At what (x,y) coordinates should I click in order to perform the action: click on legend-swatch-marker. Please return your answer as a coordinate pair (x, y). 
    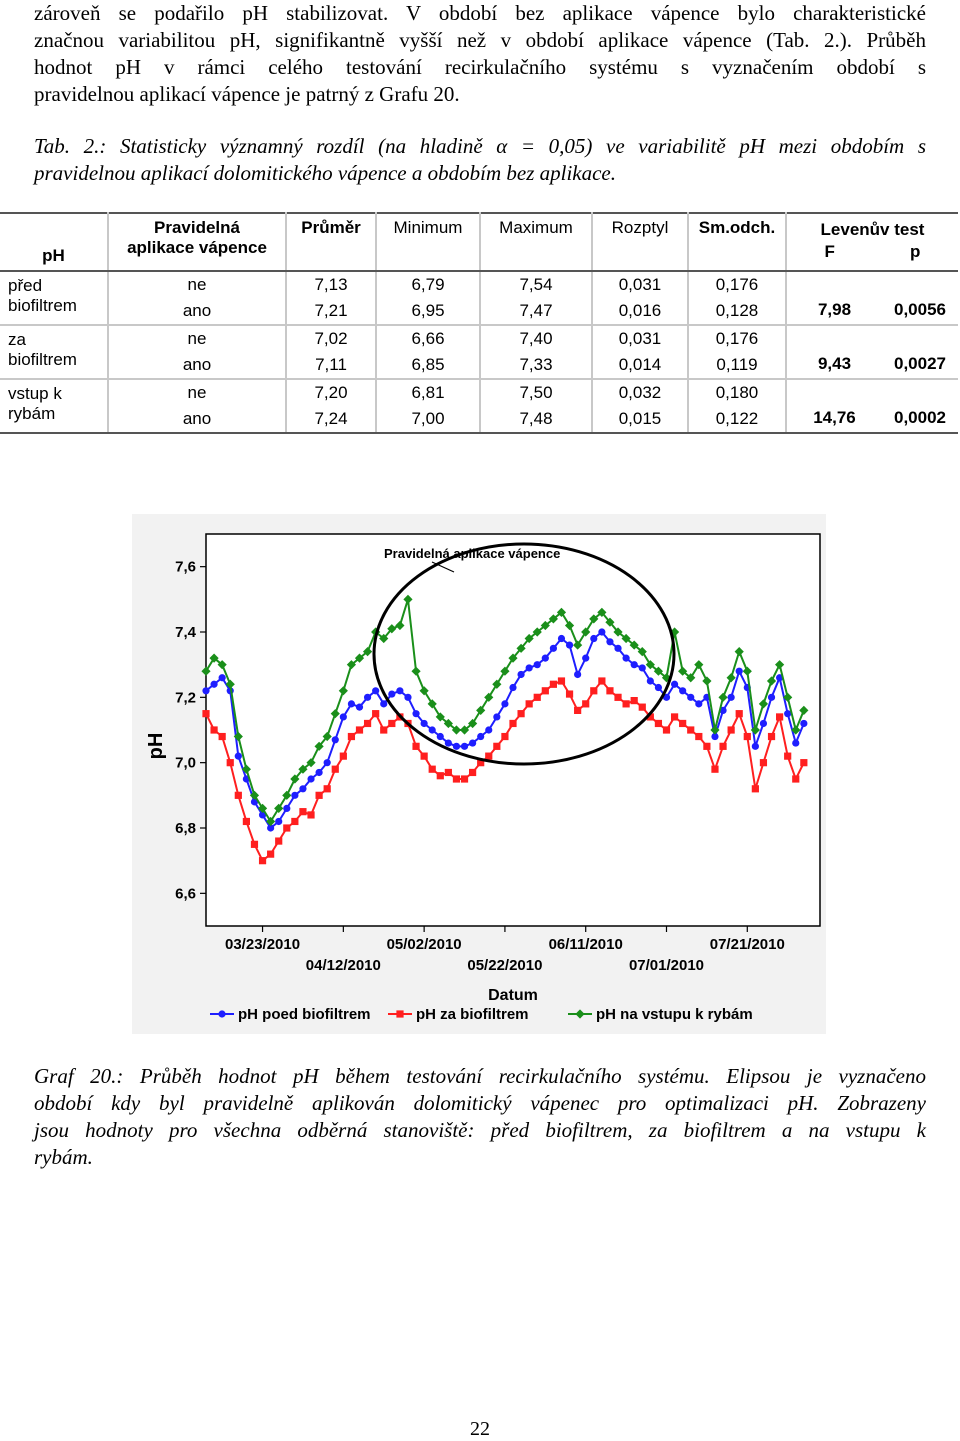
    Looking at the image, I should click on (400, 1014).